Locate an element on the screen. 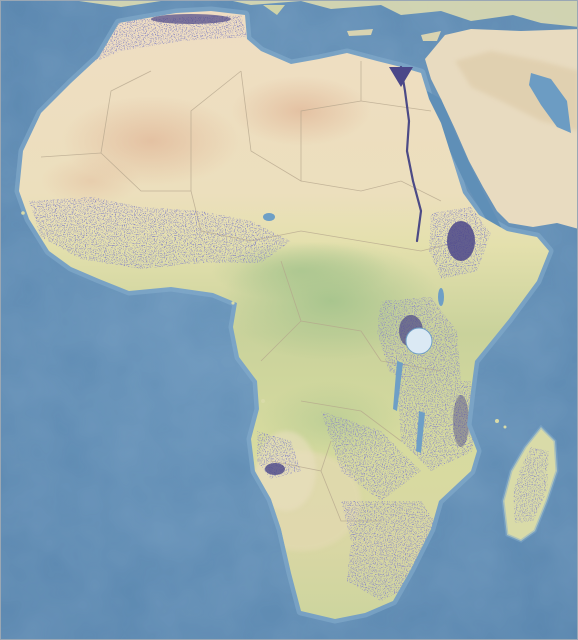  lake-chad is located at coordinates (269, 217).